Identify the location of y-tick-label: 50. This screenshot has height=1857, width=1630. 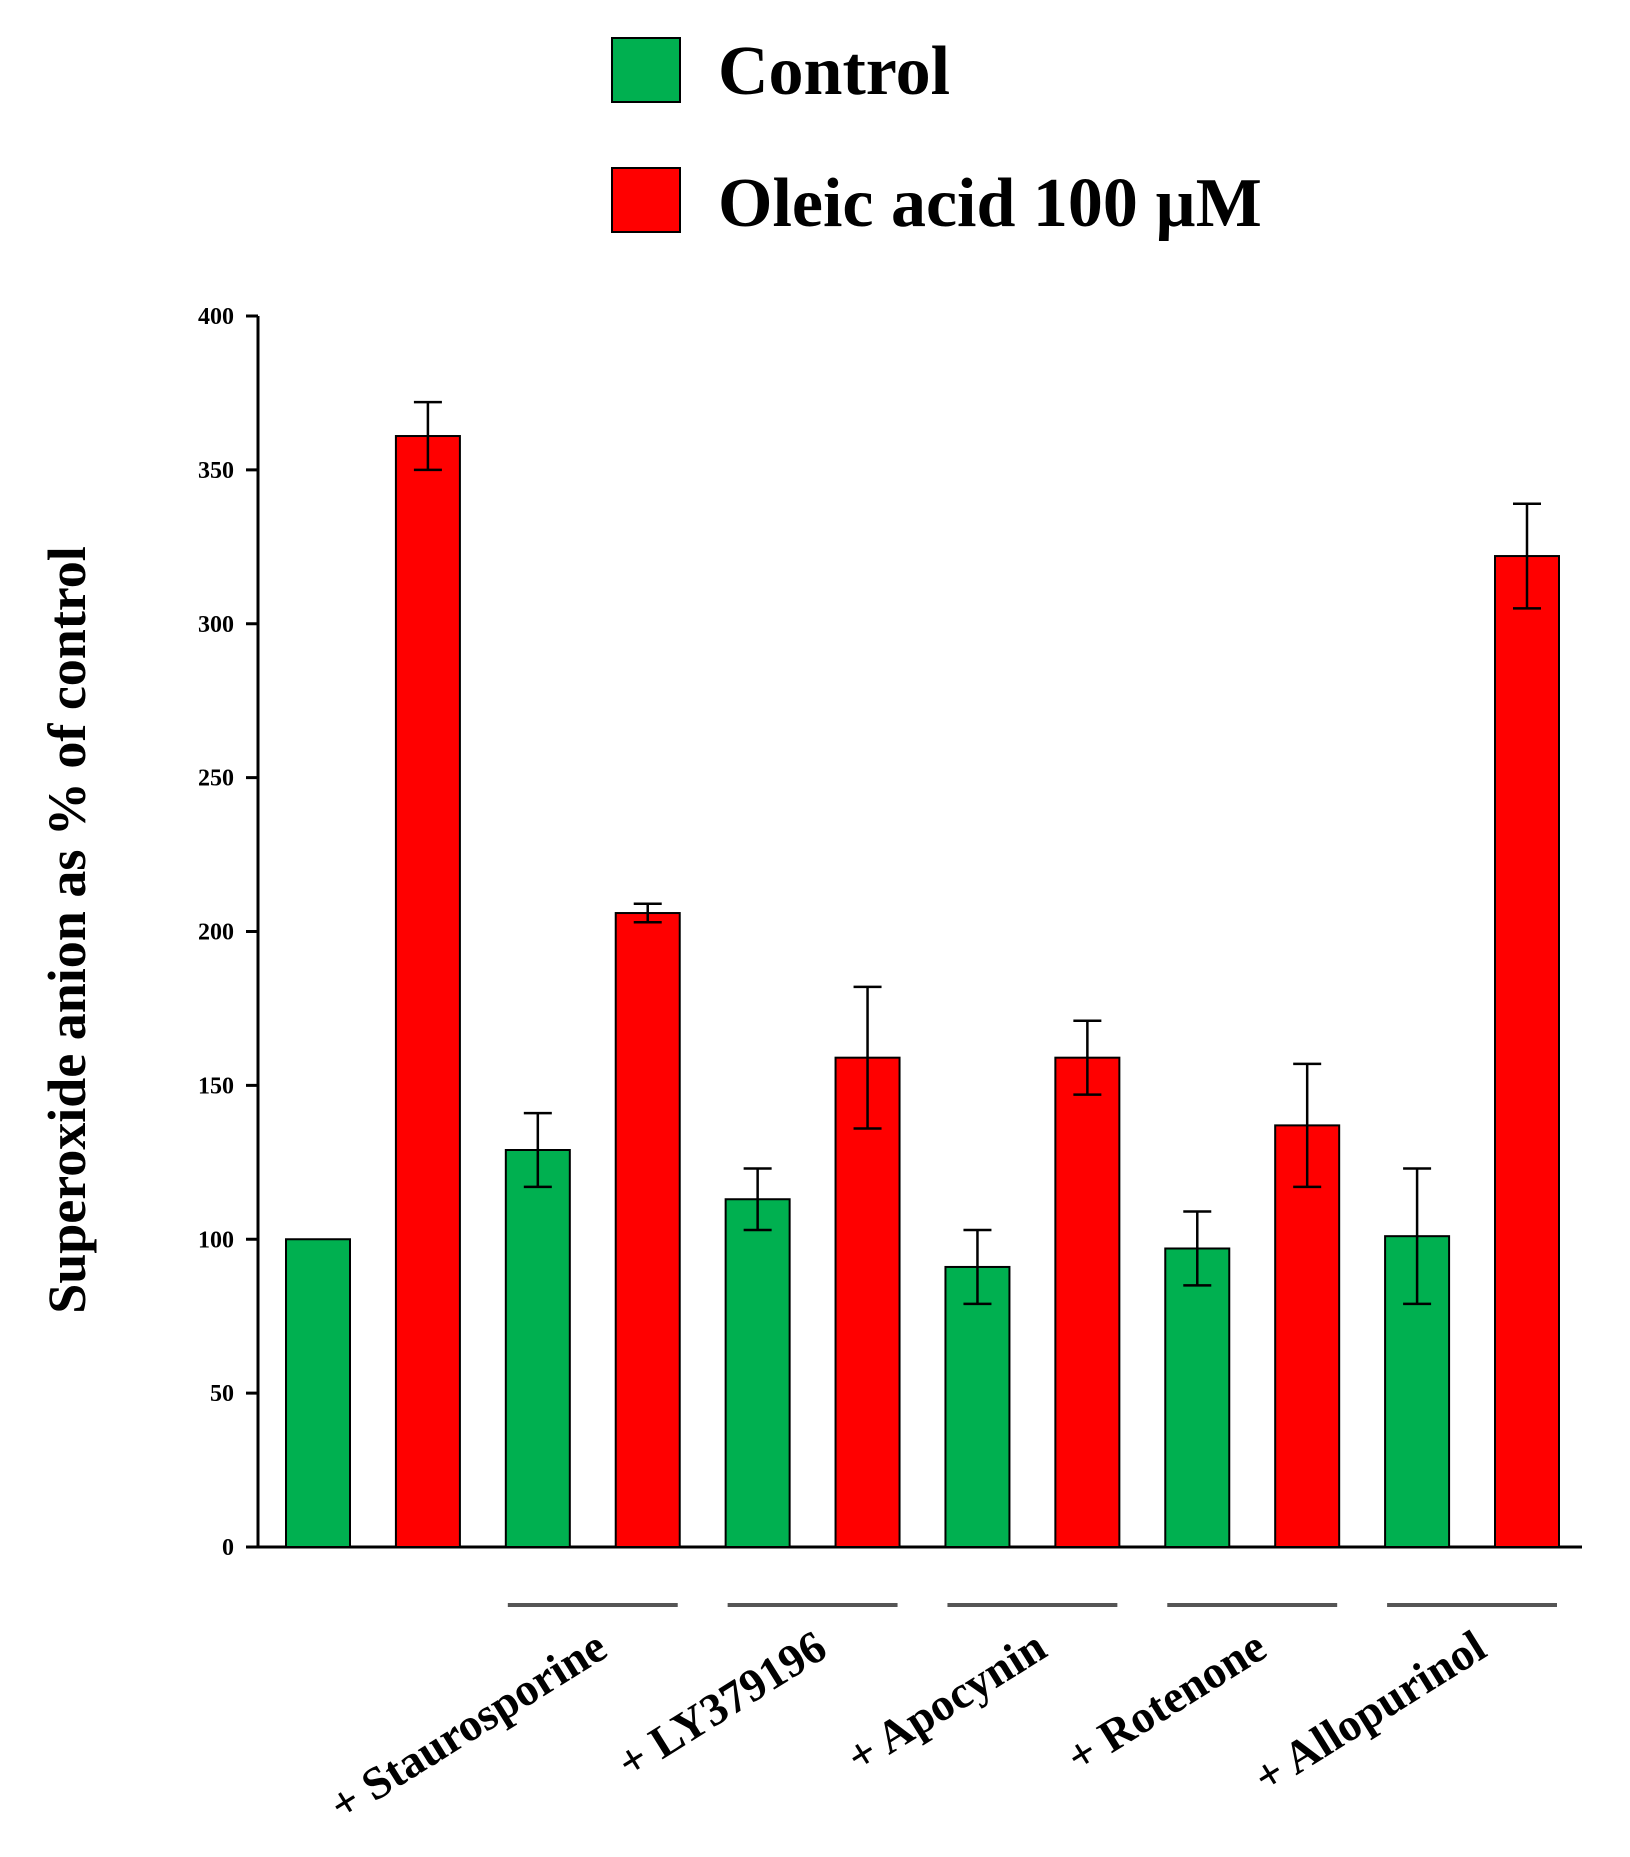
(222, 1394).